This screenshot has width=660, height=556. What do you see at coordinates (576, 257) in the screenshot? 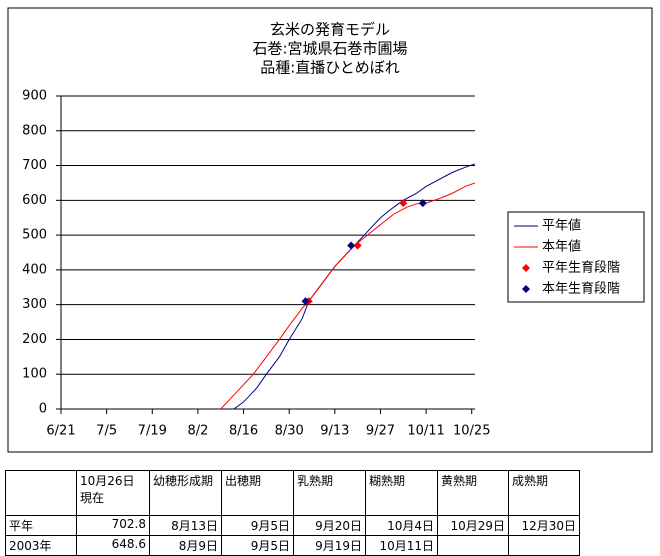
I see `legend-box` at bounding box center [576, 257].